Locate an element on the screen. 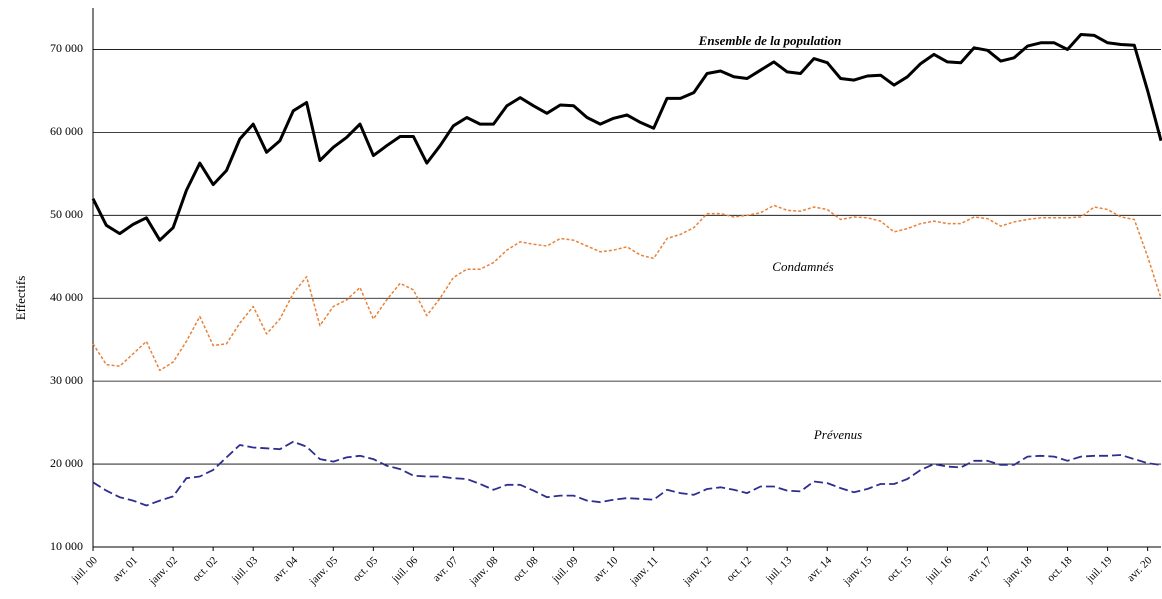 The image size is (1162, 599). x-tick-label: janv. 02 is located at coordinates (163, 571).